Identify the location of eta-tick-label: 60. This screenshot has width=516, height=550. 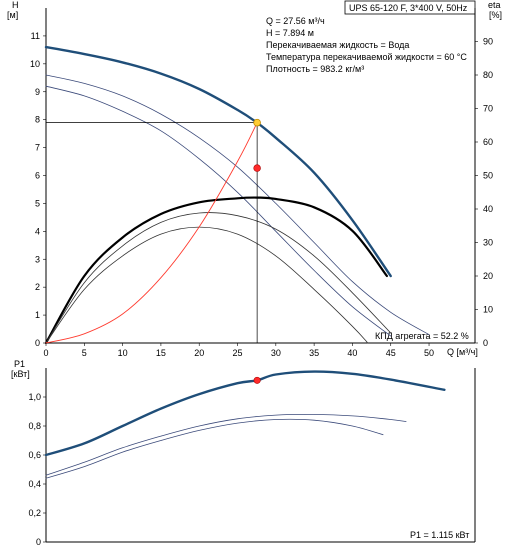
(488, 142).